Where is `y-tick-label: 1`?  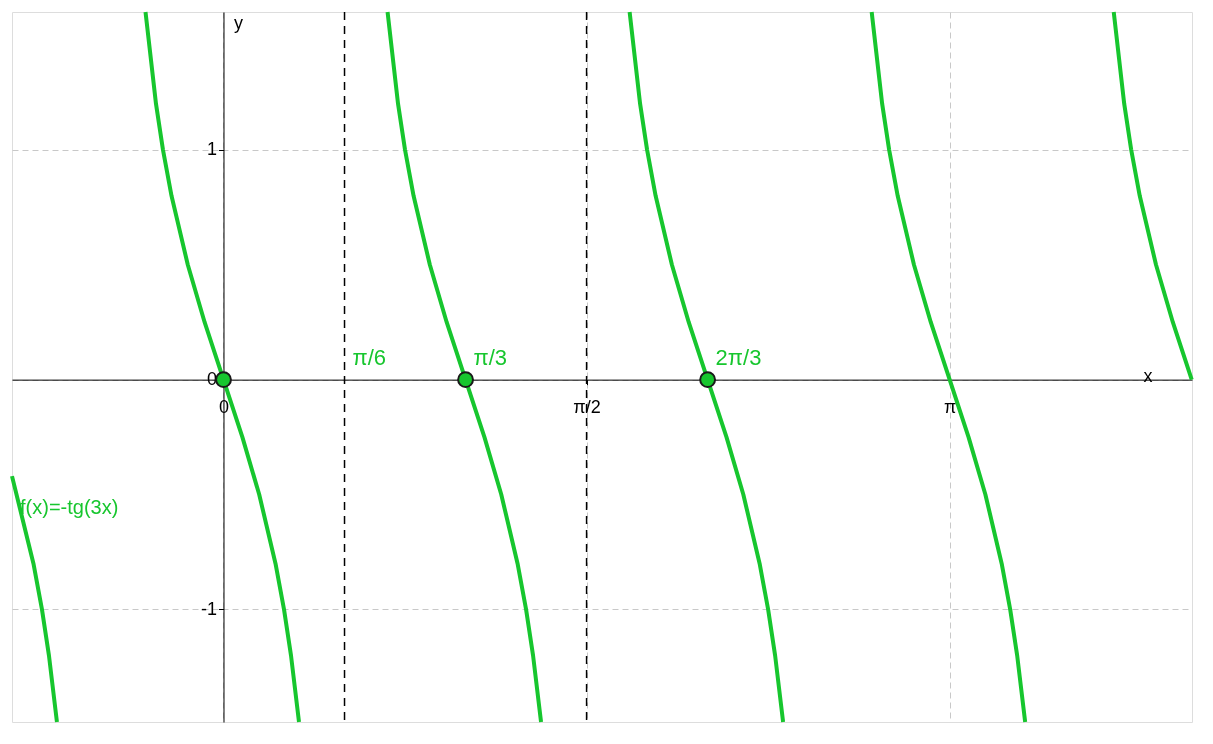
y-tick-label: 1 is located at coordinates (211, 149).